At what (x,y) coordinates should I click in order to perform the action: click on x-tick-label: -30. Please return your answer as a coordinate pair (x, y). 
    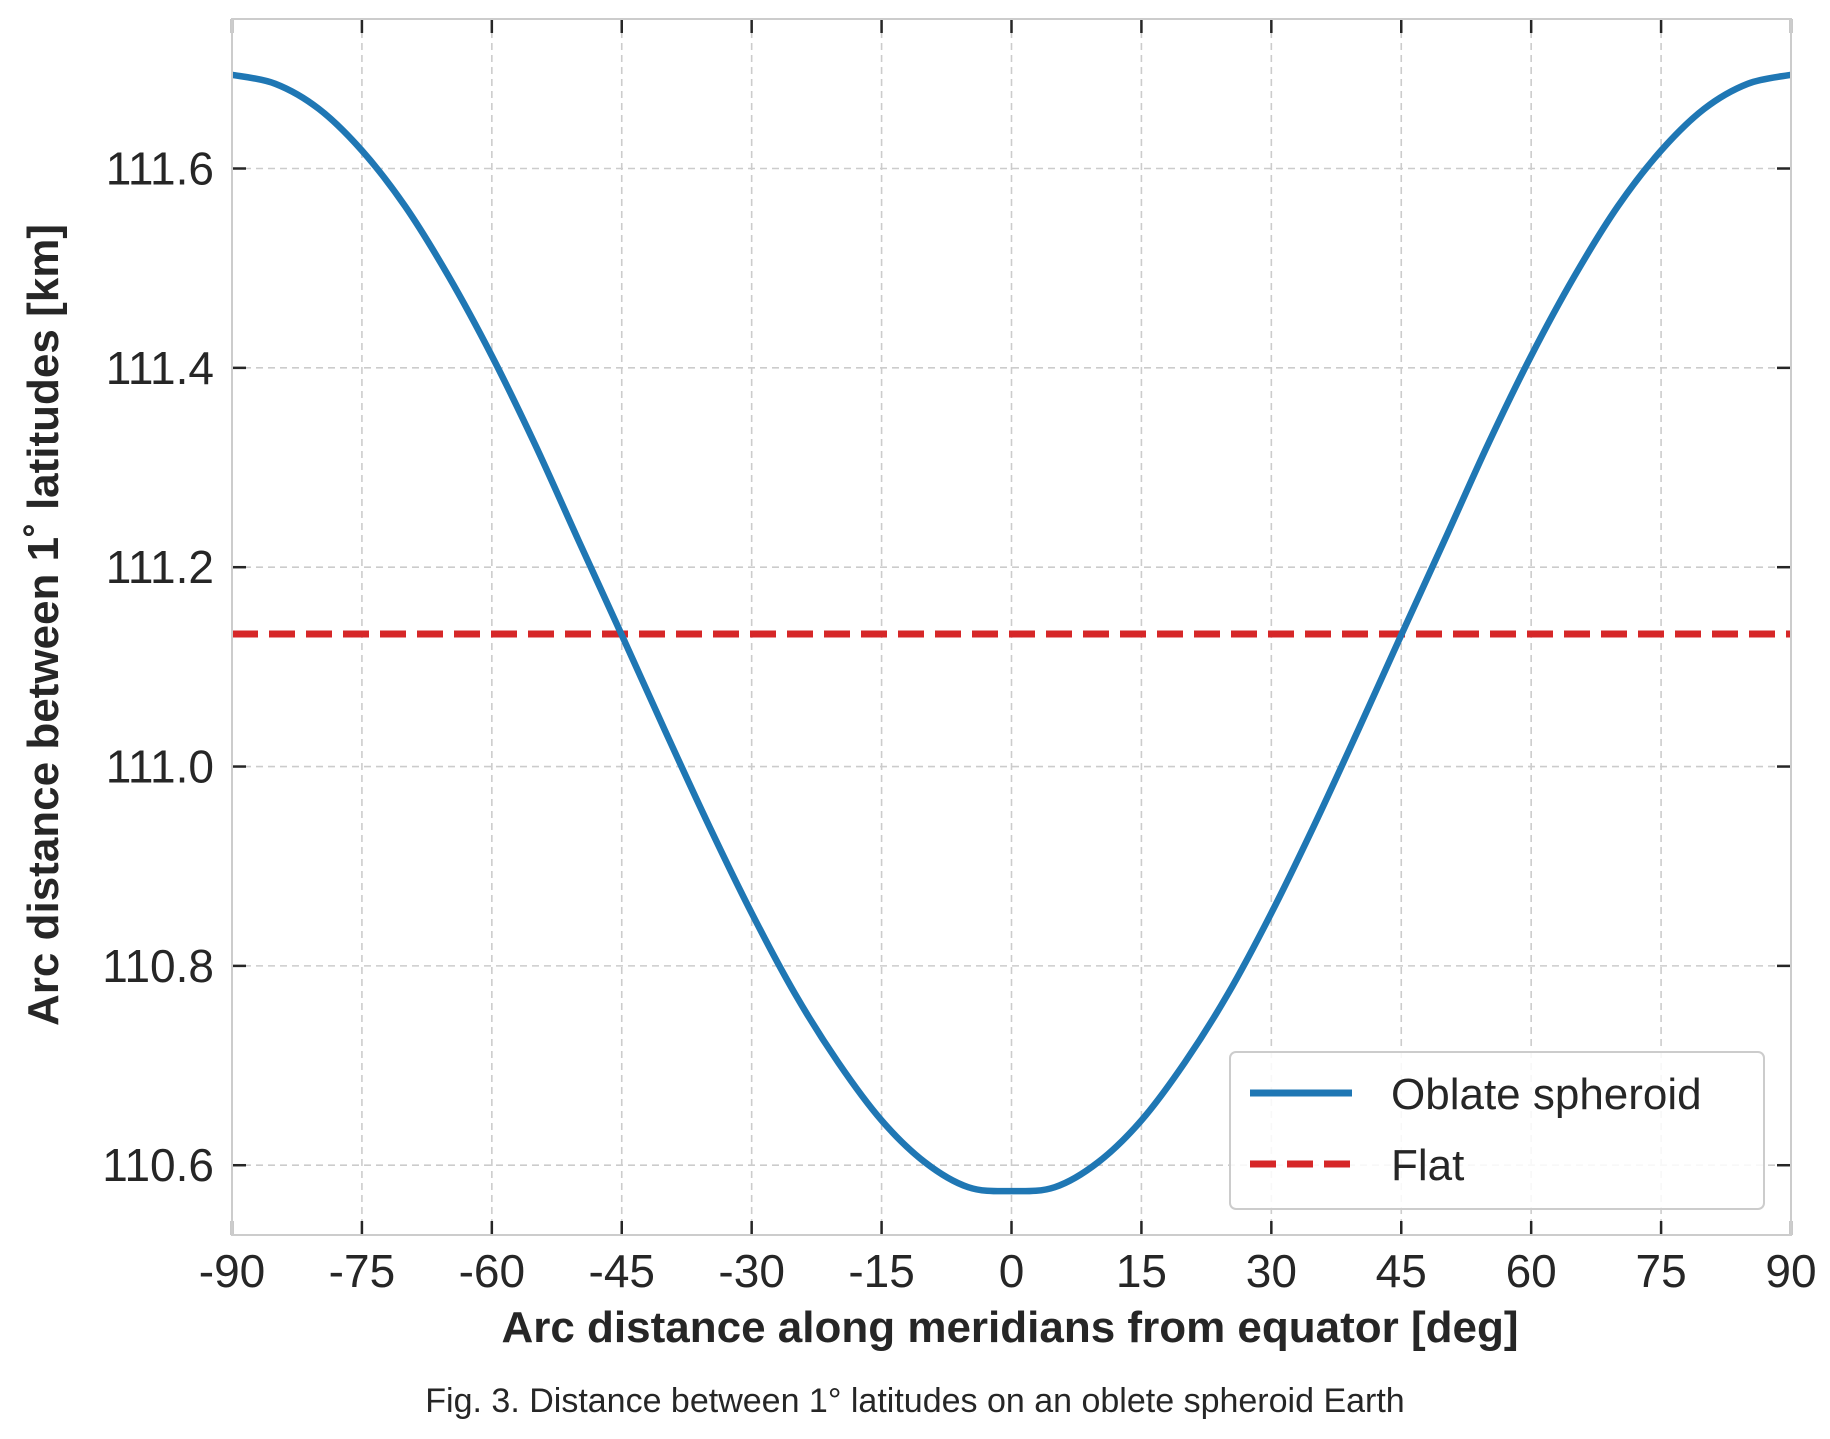
    Looking at the image, I should click on (751, 1271).